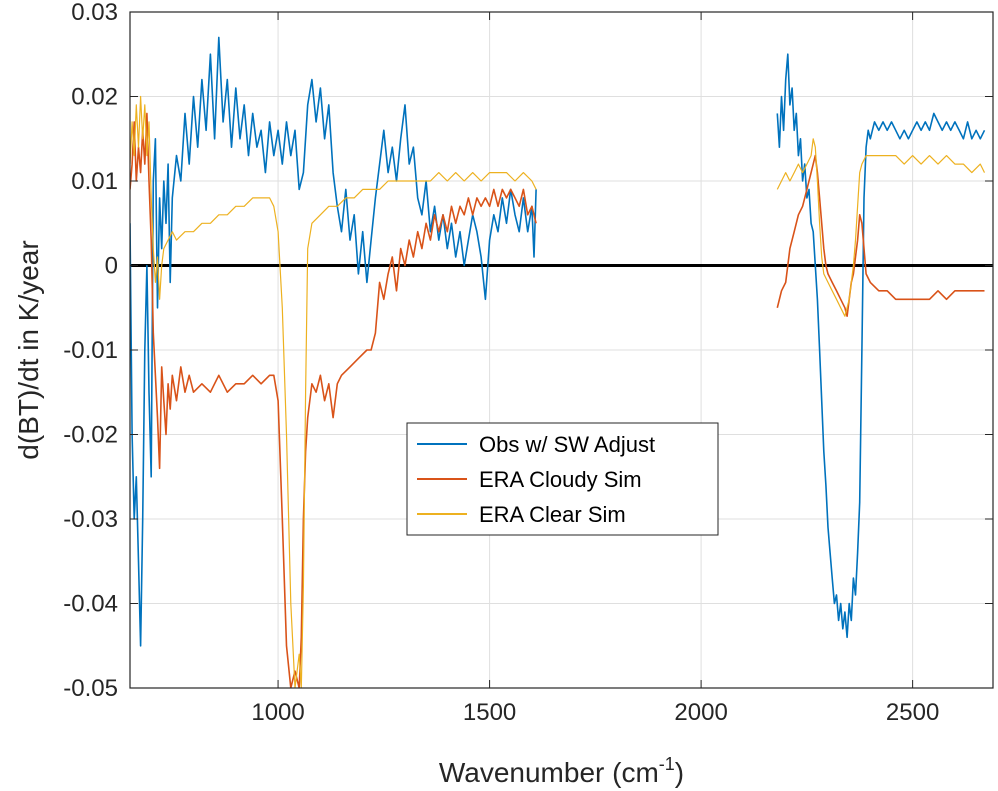 Image resolution: width=998 pixels, height=791 pixels. I want to click on y-tick-label: 0.02, so click(94, 97).